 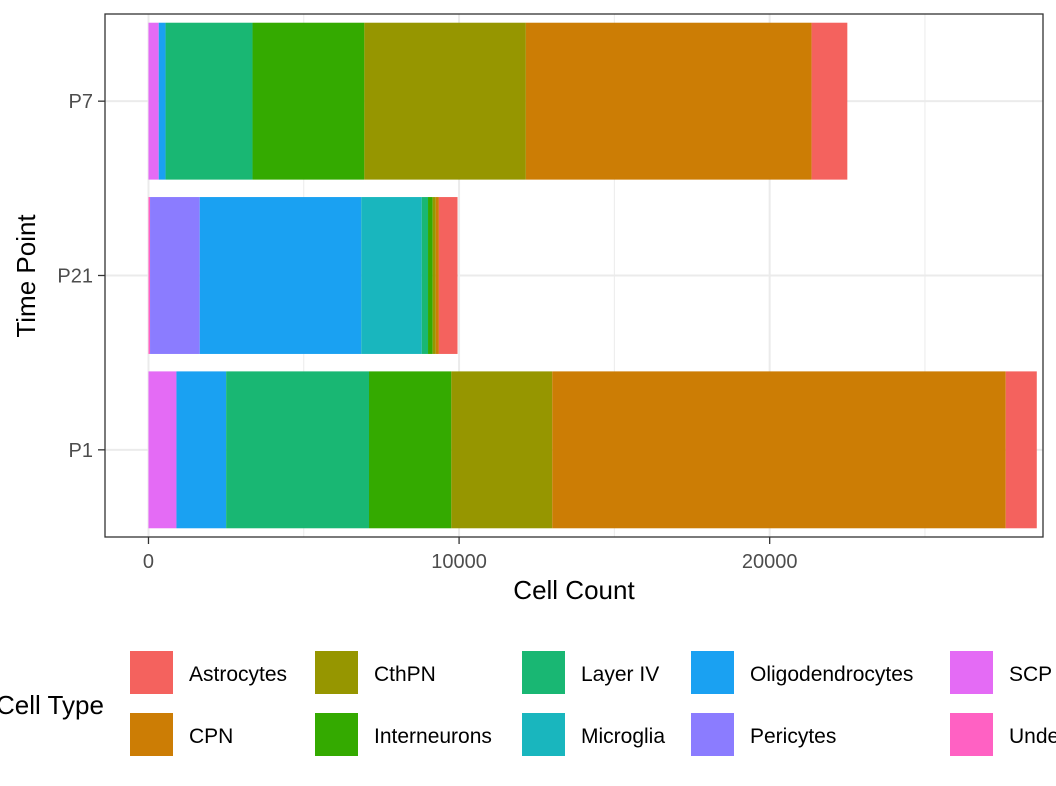 I want to click on legend-label: Pericytes, so click(x=793, y=736).